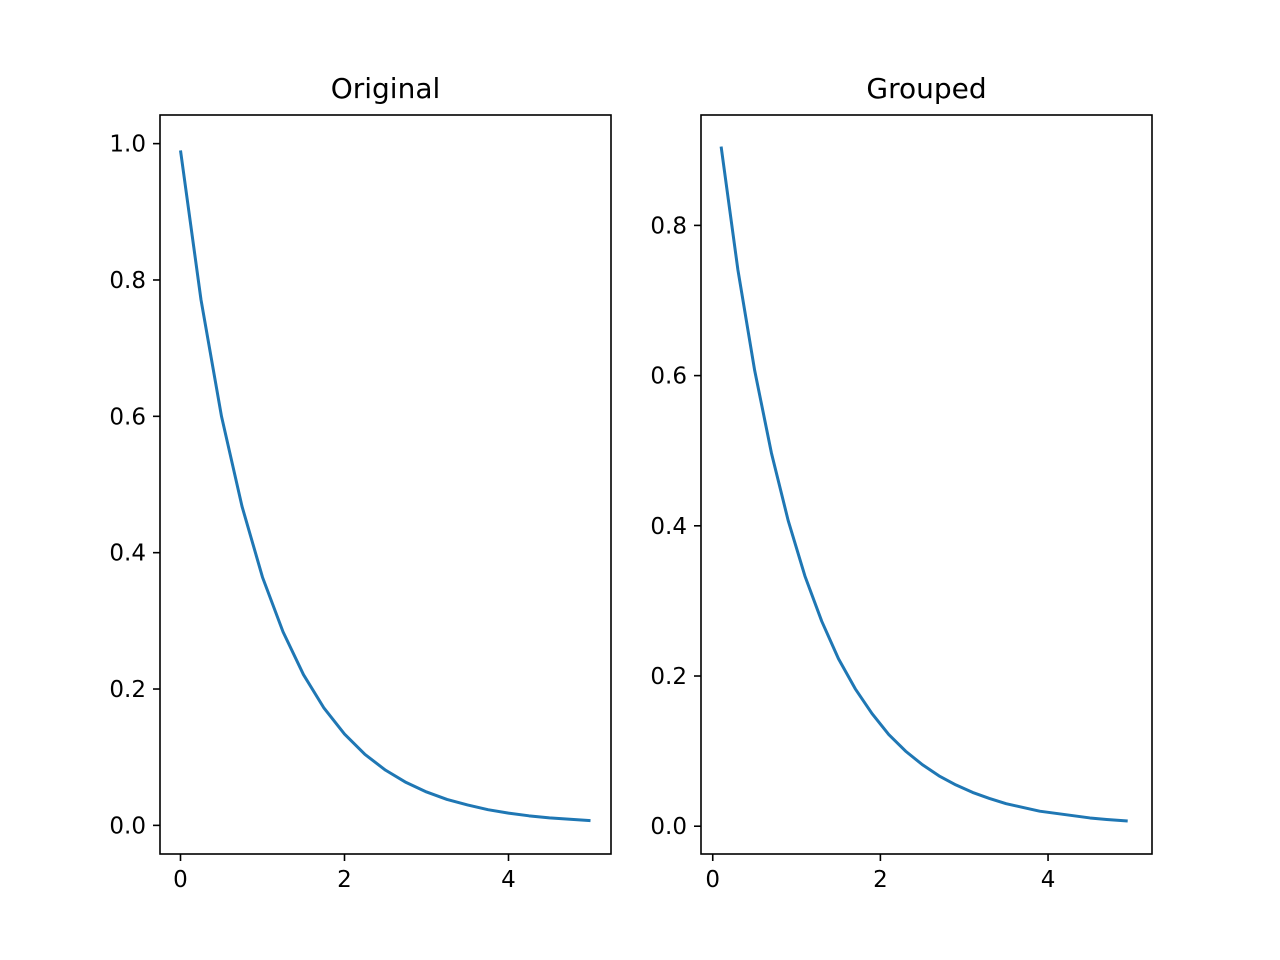 The width and height of the screenshot is (1280, 960). I want to click on chart-title-original: Original, so click(386, 88).